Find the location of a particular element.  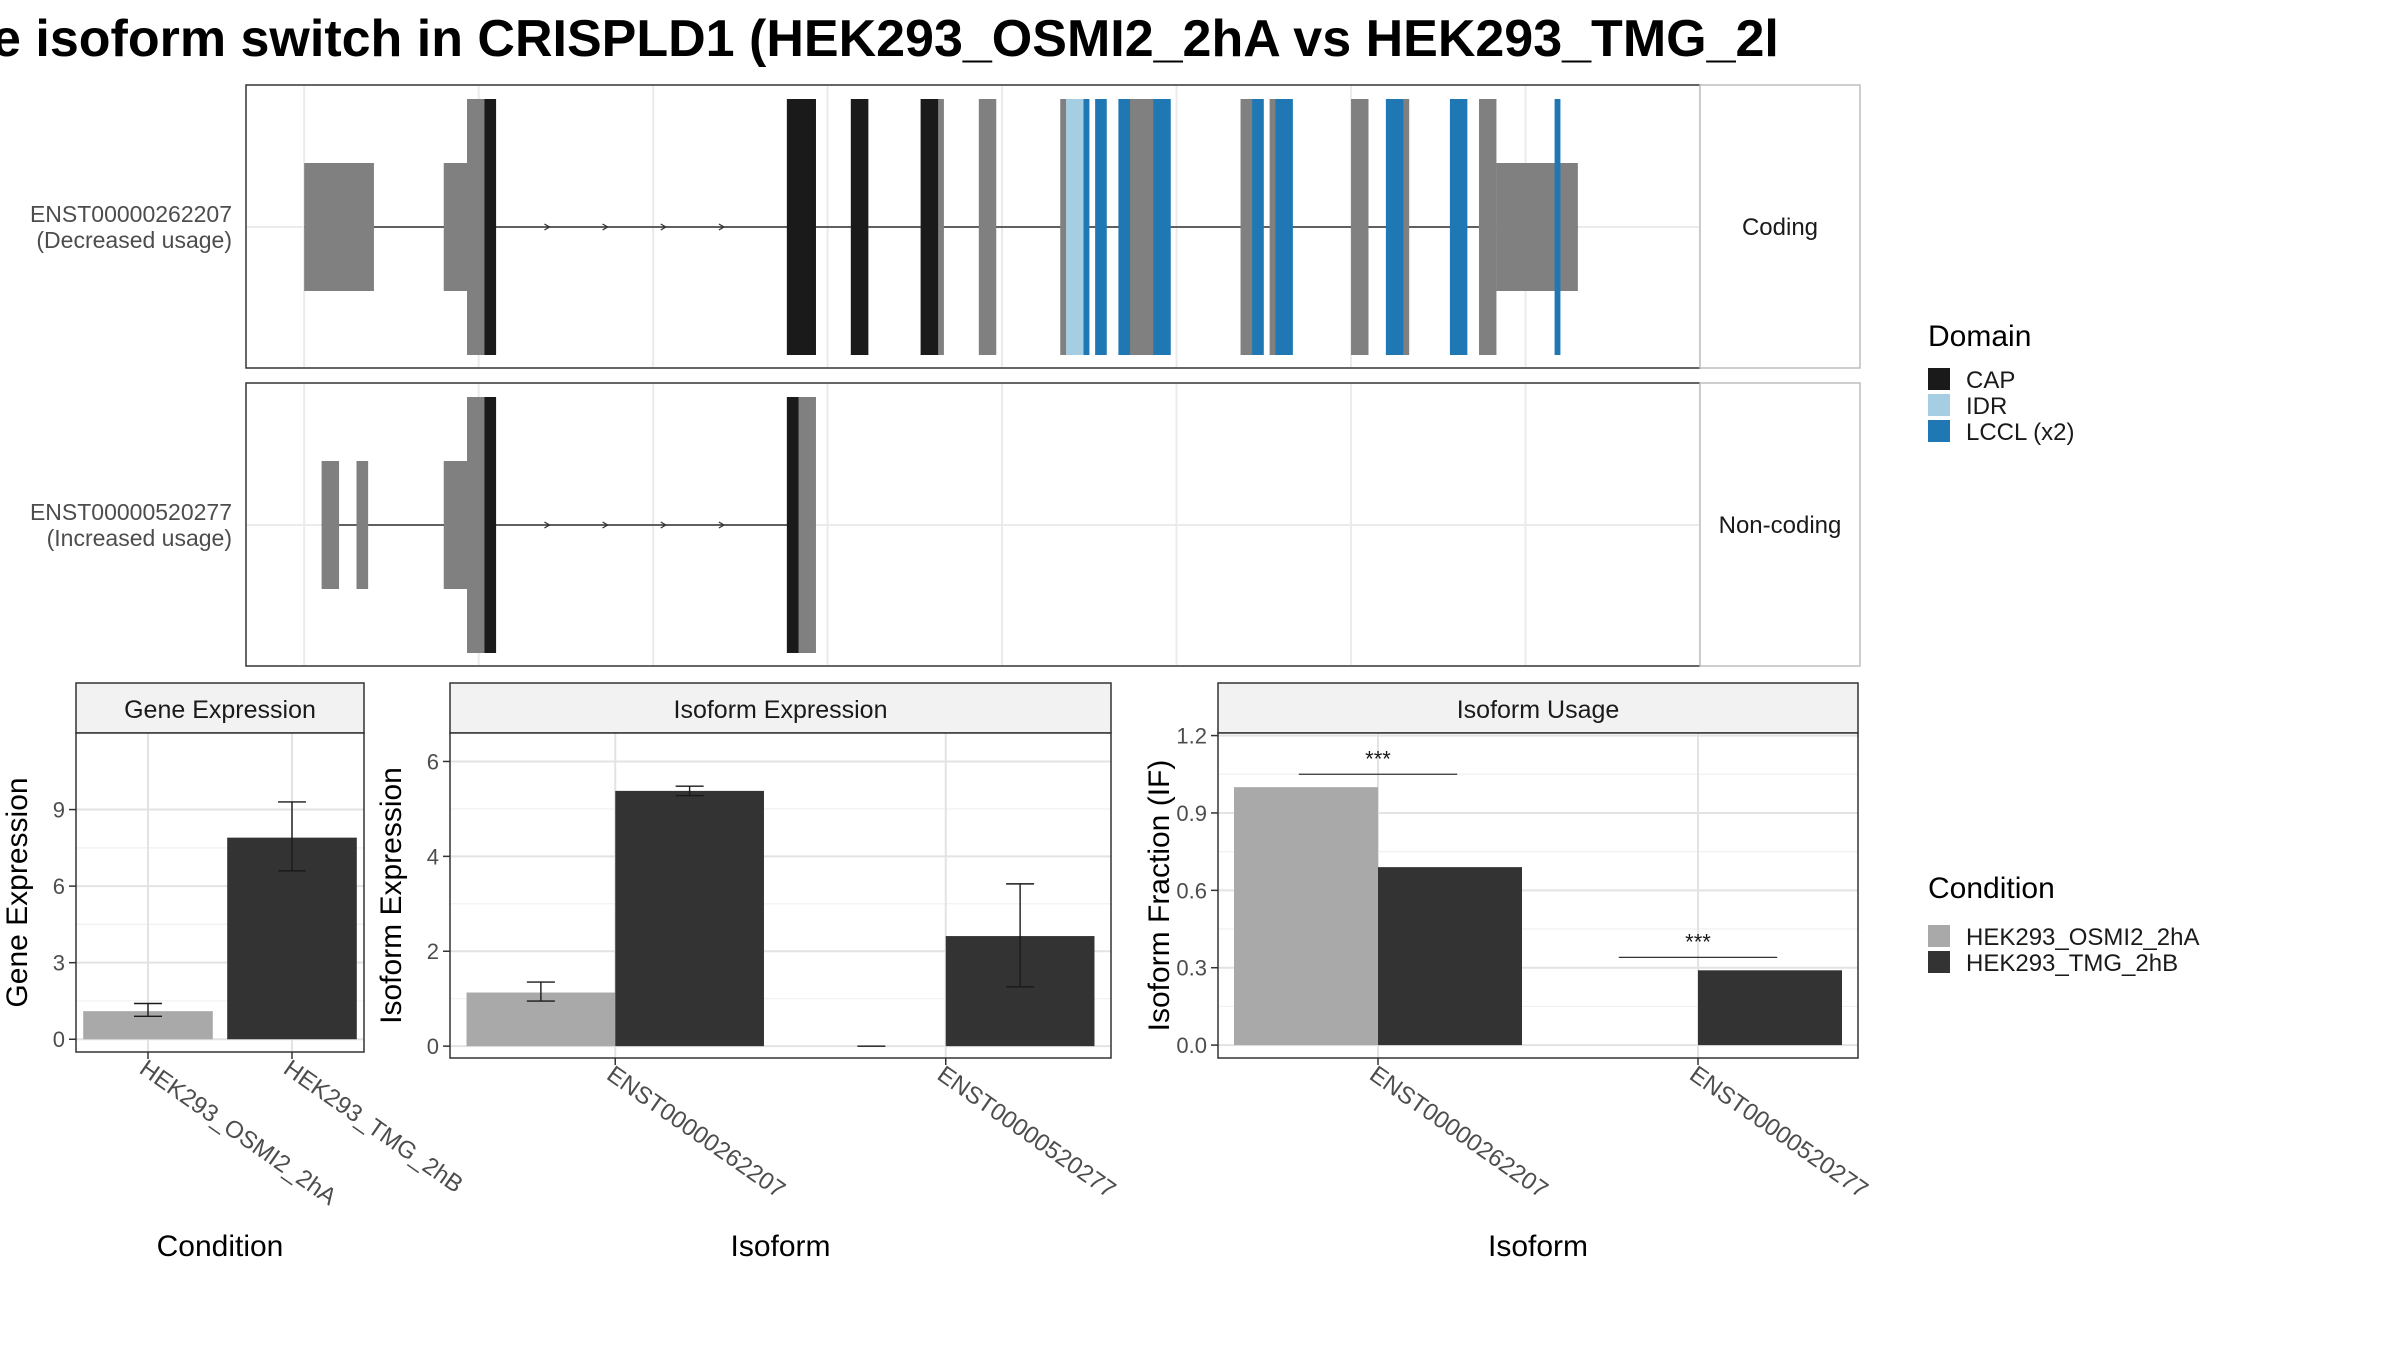

structure-panel-1-track is located at coordinates (941, 227).